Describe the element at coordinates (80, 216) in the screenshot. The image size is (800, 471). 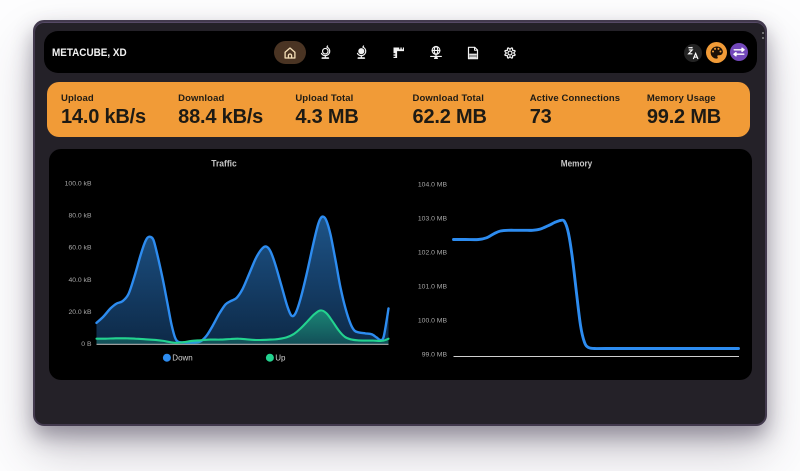
I see `svg-text: 80.0 kB` at that location.